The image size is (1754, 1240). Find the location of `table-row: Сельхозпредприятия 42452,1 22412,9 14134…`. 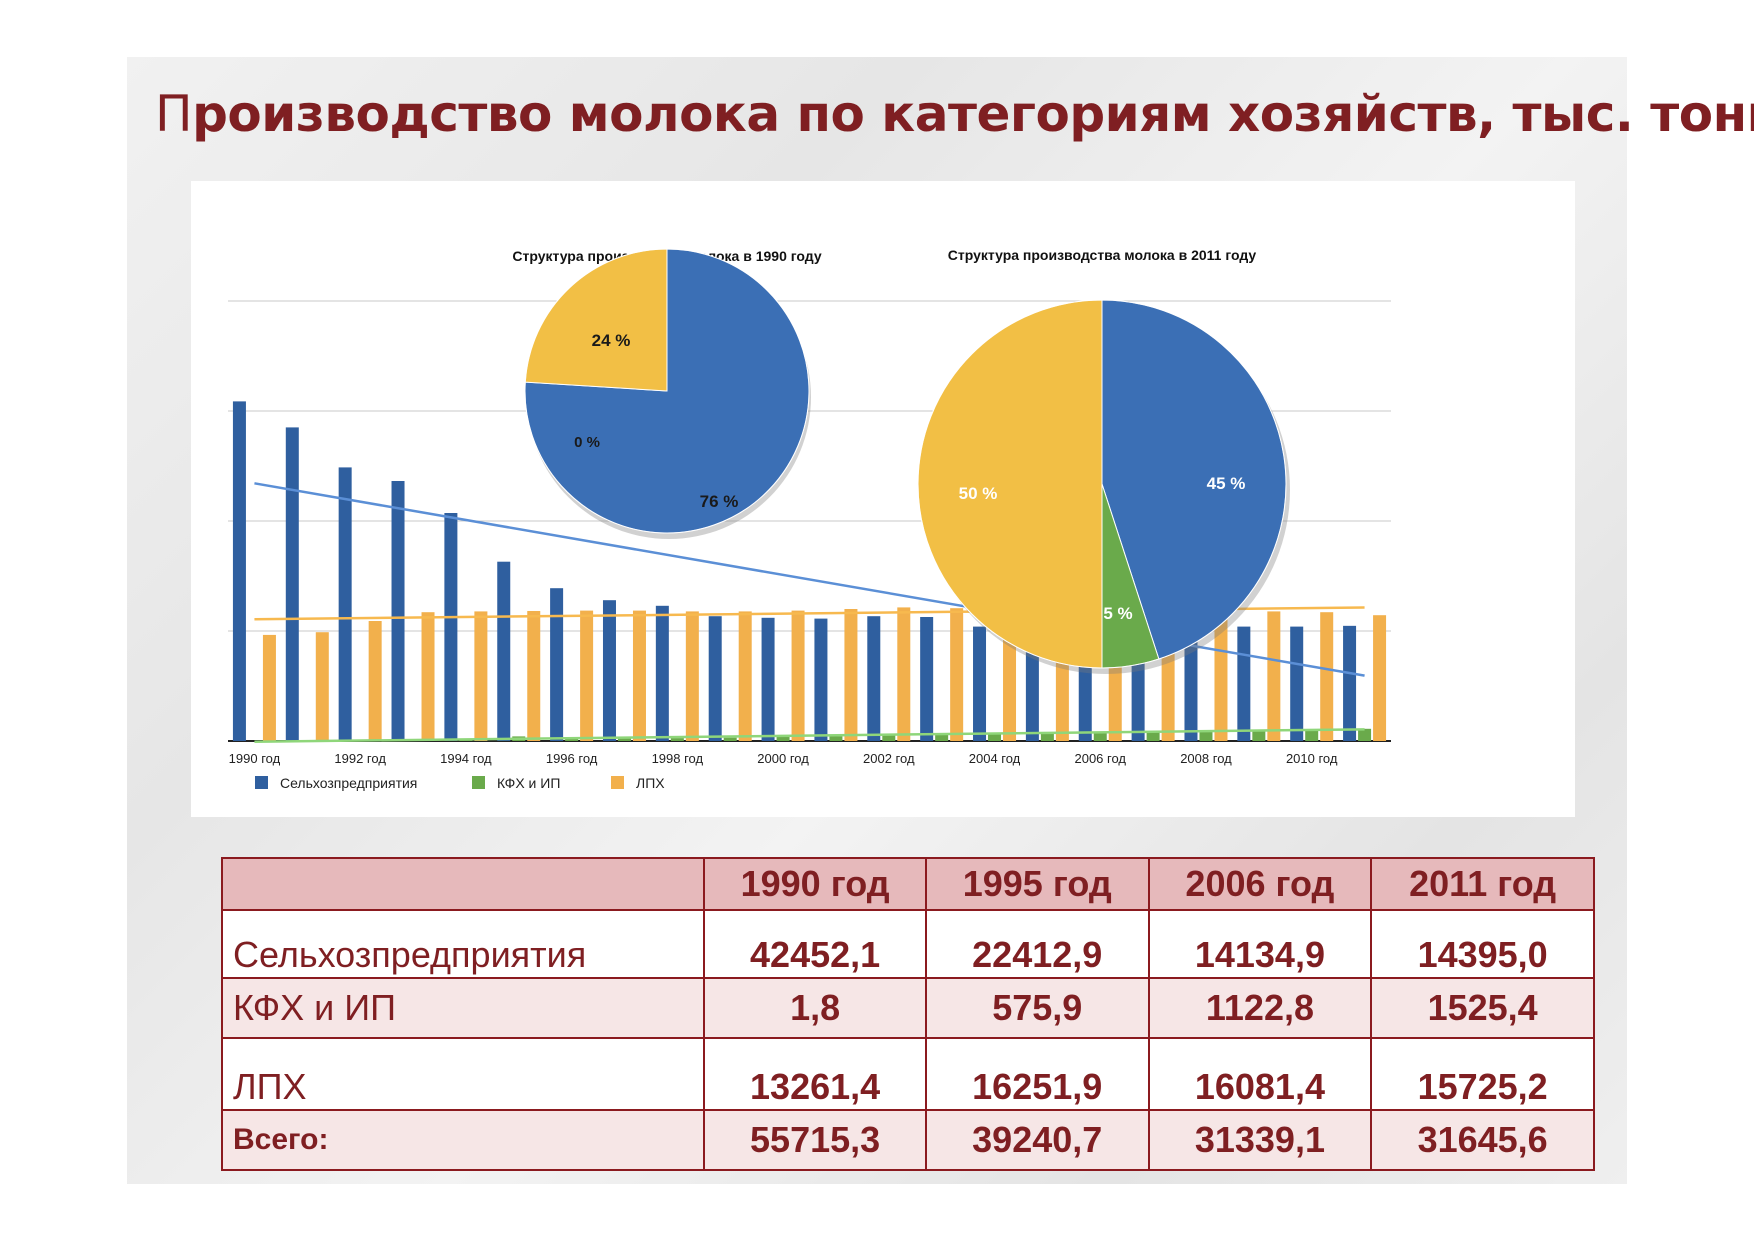

table-row: Сельхозпредприятия 42452,1 22412,9 14134… is located at coordinates (907, 944).